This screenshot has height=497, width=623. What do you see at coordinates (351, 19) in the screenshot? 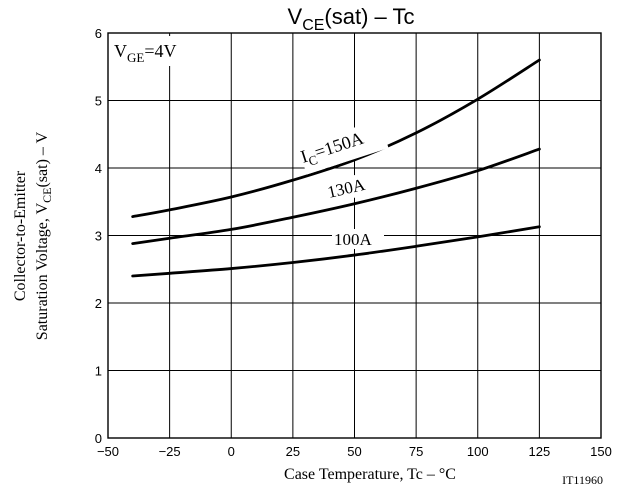
I see `chart-title: VCE(sat) – Tc` at bounding box center [351, 19].